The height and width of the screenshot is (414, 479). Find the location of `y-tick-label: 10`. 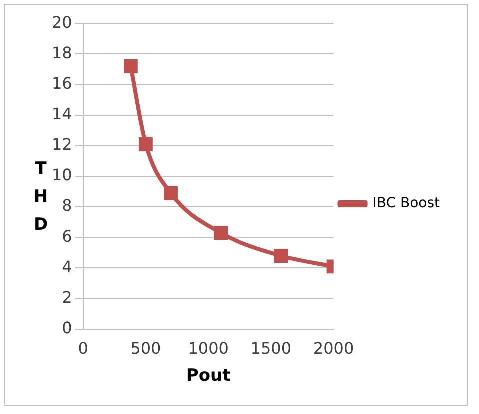

y-tick-label: 10 is located at coordinates (62, 175).